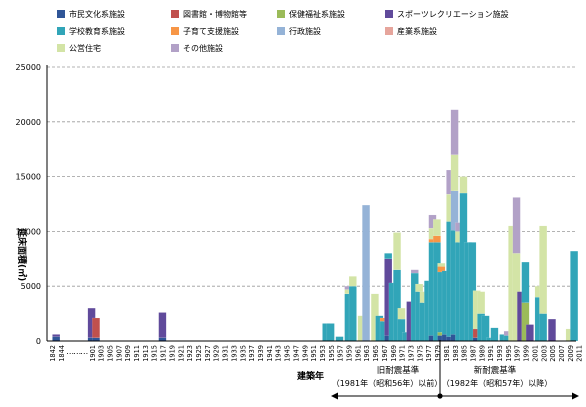  I want to click on y-tick-label: 20000, so click(28, 122).